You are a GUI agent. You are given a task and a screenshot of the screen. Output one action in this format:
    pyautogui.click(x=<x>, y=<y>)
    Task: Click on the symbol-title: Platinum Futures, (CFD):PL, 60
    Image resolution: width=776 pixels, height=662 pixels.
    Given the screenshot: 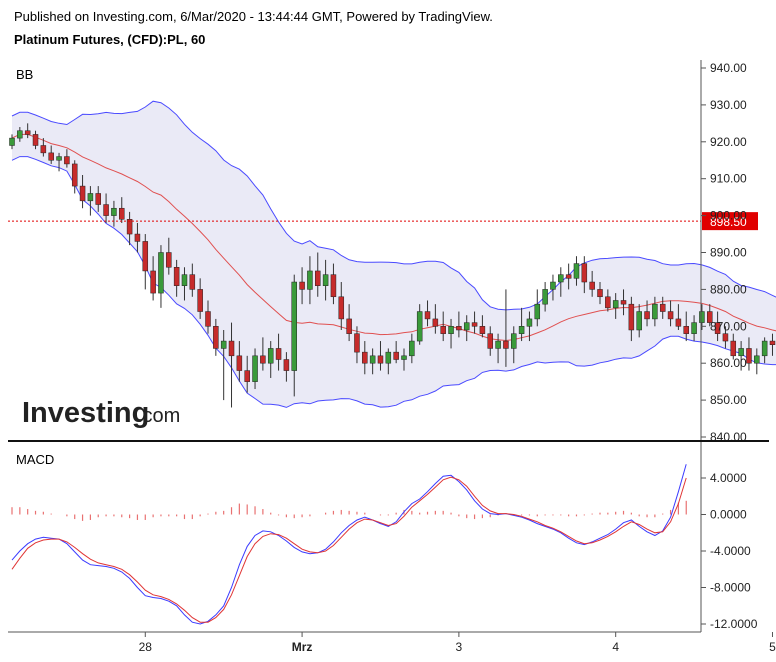 What is the action you would take?
    pyautogui.click(x=110, y=39)
    